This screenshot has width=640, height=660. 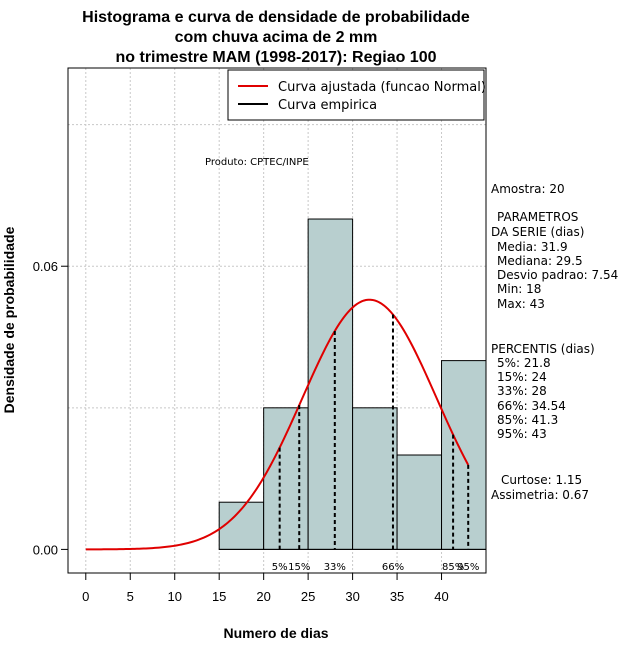 I want to click on percentile-lines: 5% 15% 33% 66% 85%95%, so click(x=375, y=443).